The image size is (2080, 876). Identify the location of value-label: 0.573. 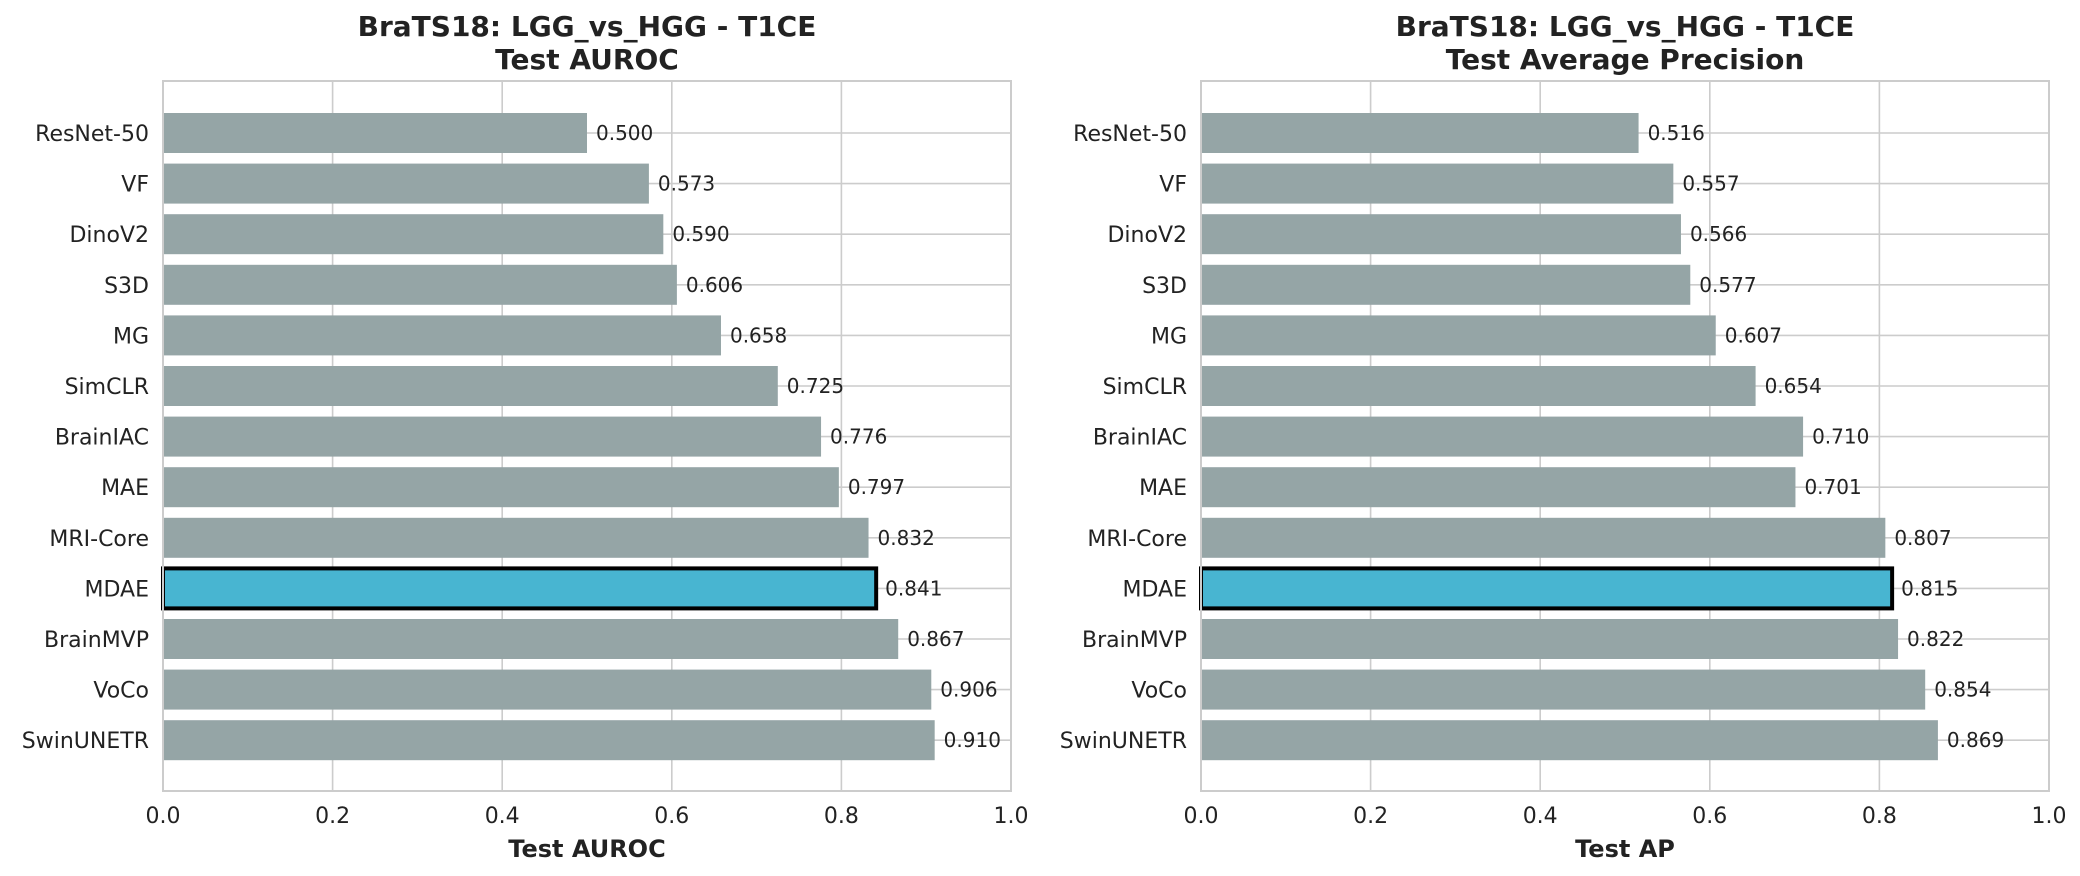
(686, 184).